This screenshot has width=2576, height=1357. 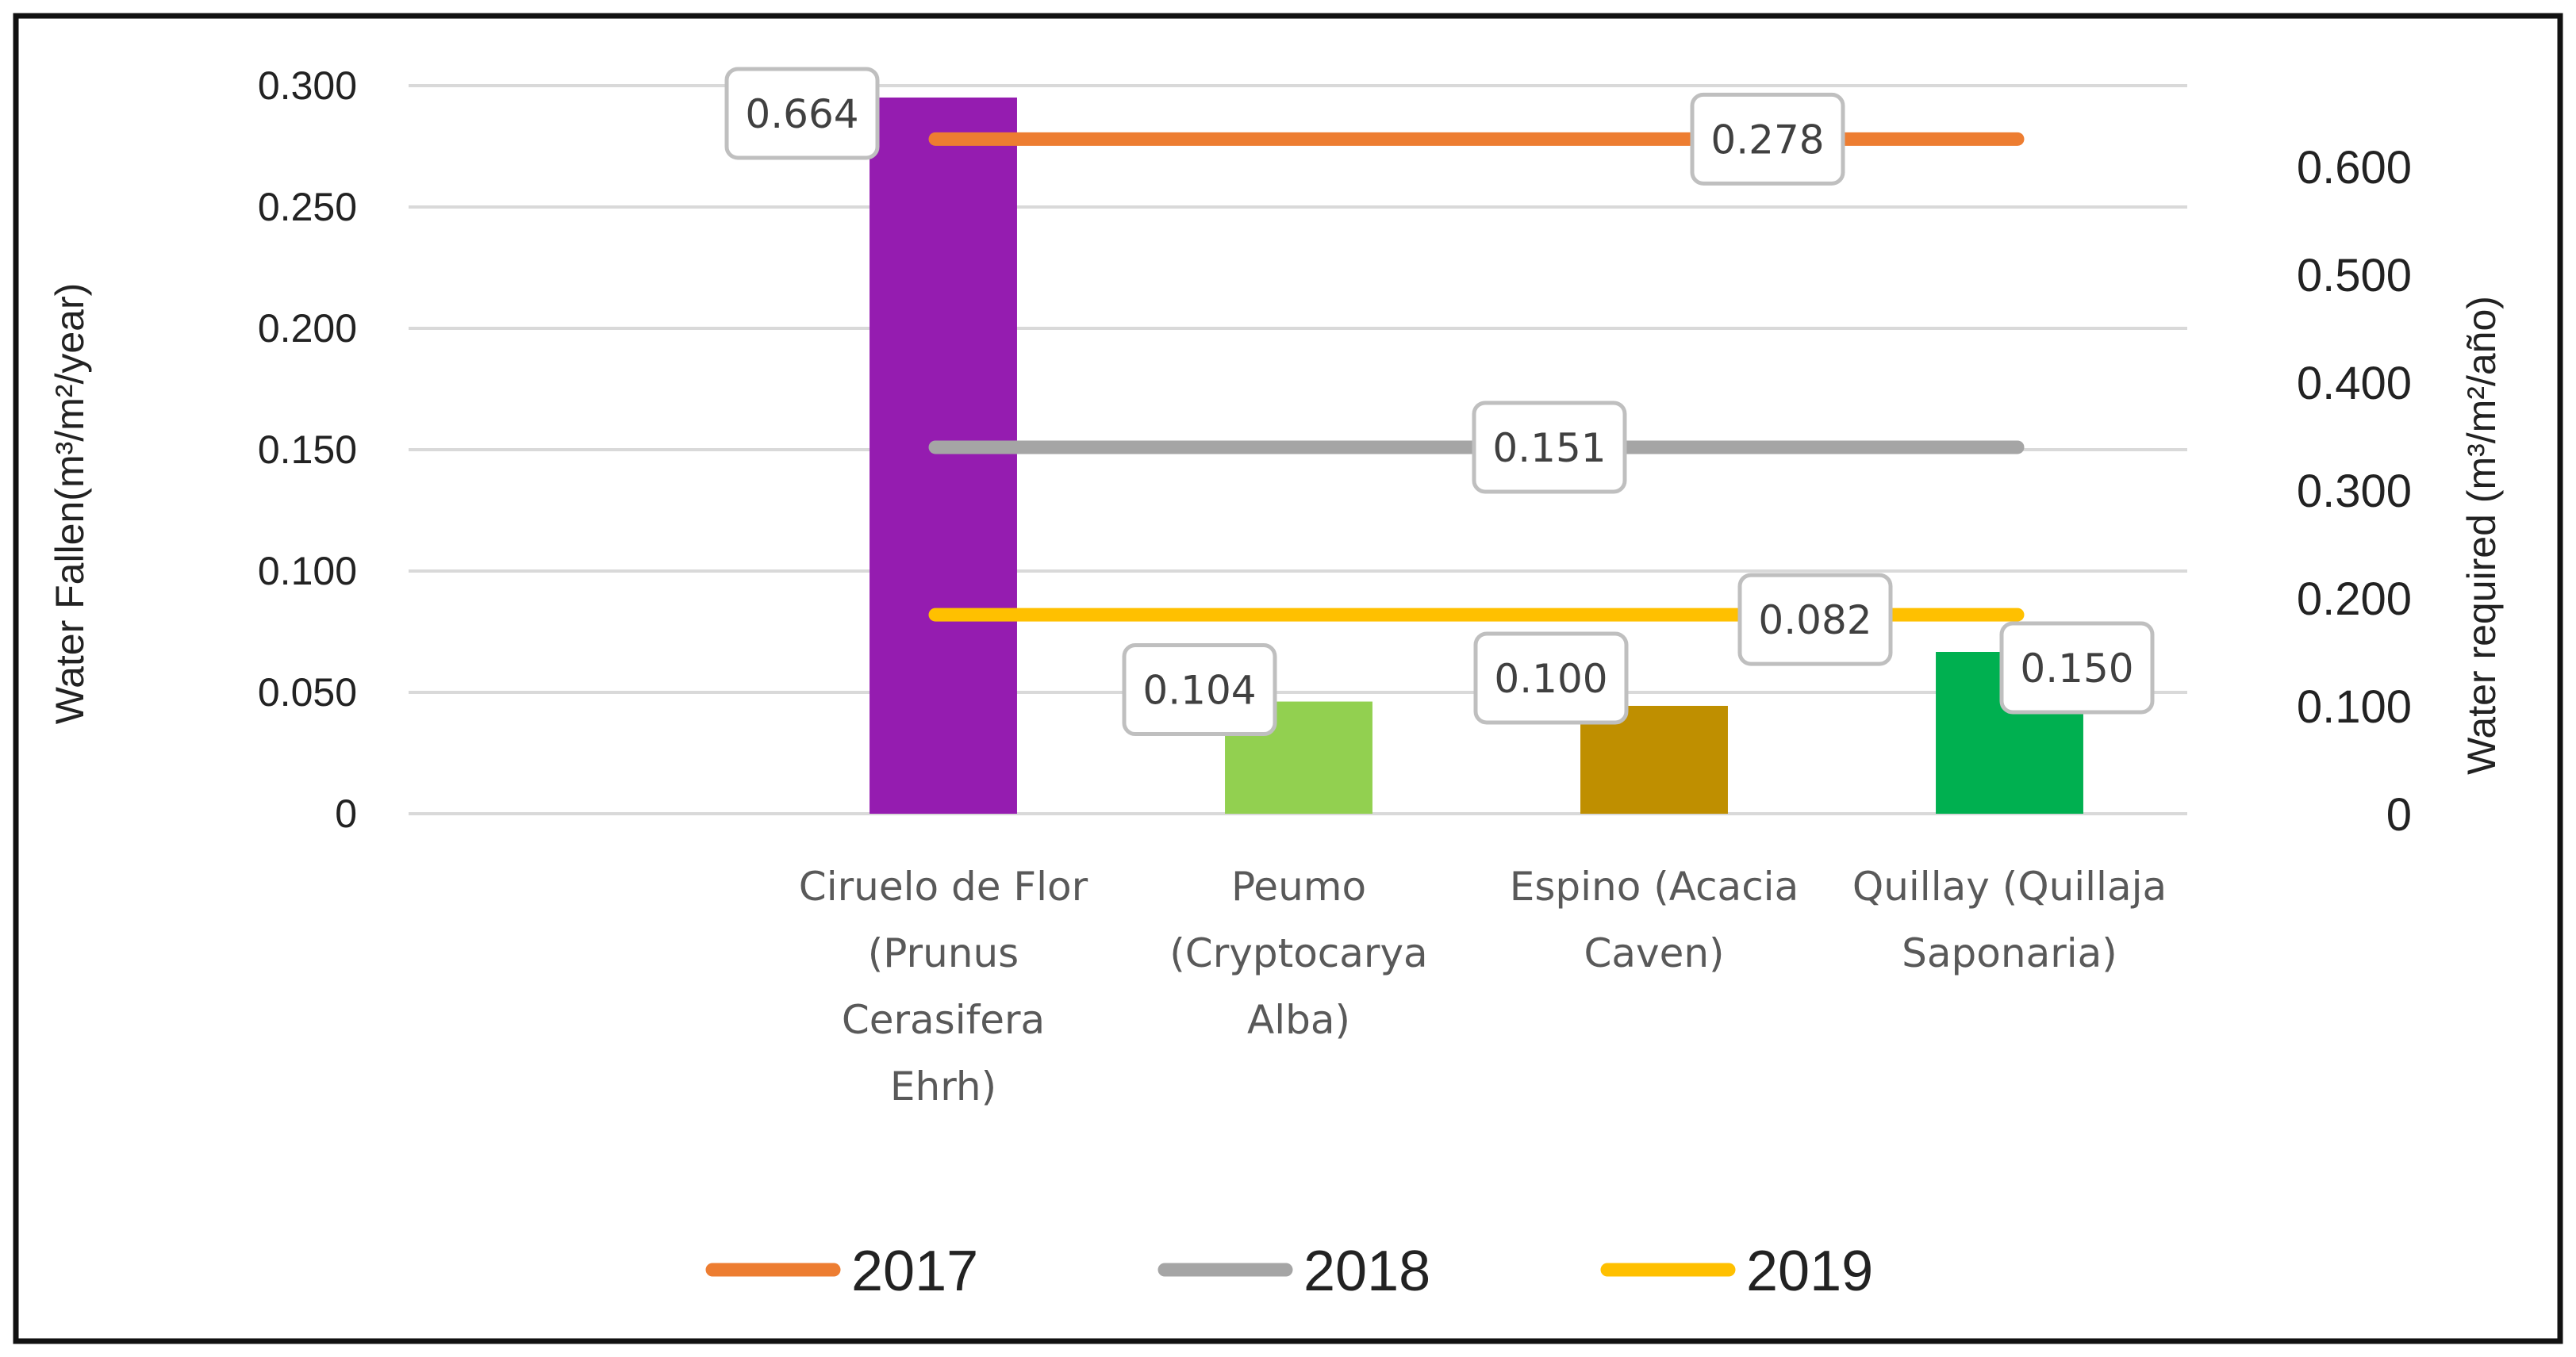 I want to click on category-label: Cerasifera, so click(x=943, y=1020).